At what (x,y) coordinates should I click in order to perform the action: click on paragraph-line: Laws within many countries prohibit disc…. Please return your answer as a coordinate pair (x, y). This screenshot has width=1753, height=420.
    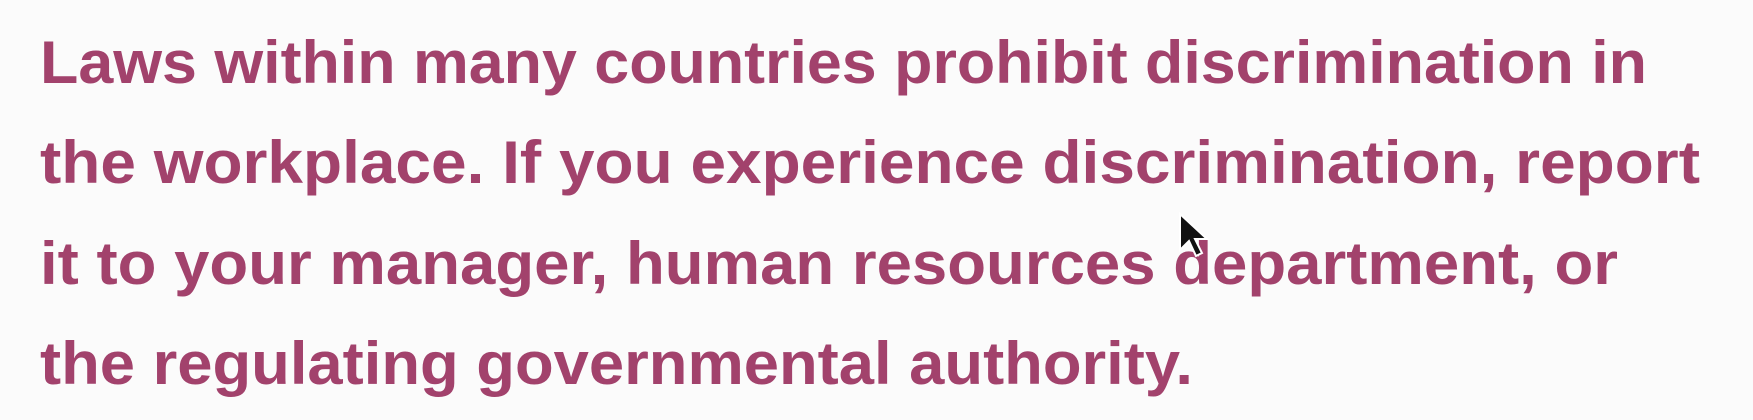
    Looking at the image, I should click on (843, 62).